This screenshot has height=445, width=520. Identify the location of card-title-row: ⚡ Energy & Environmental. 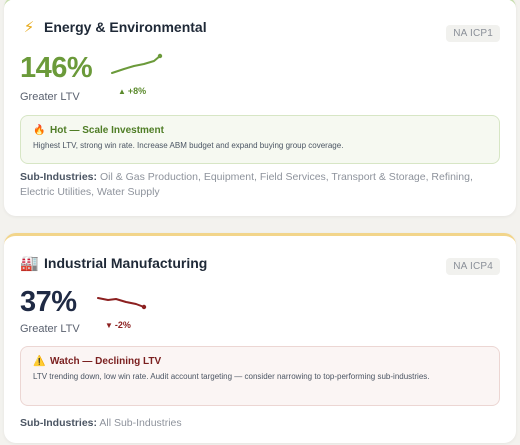
(113, 27).